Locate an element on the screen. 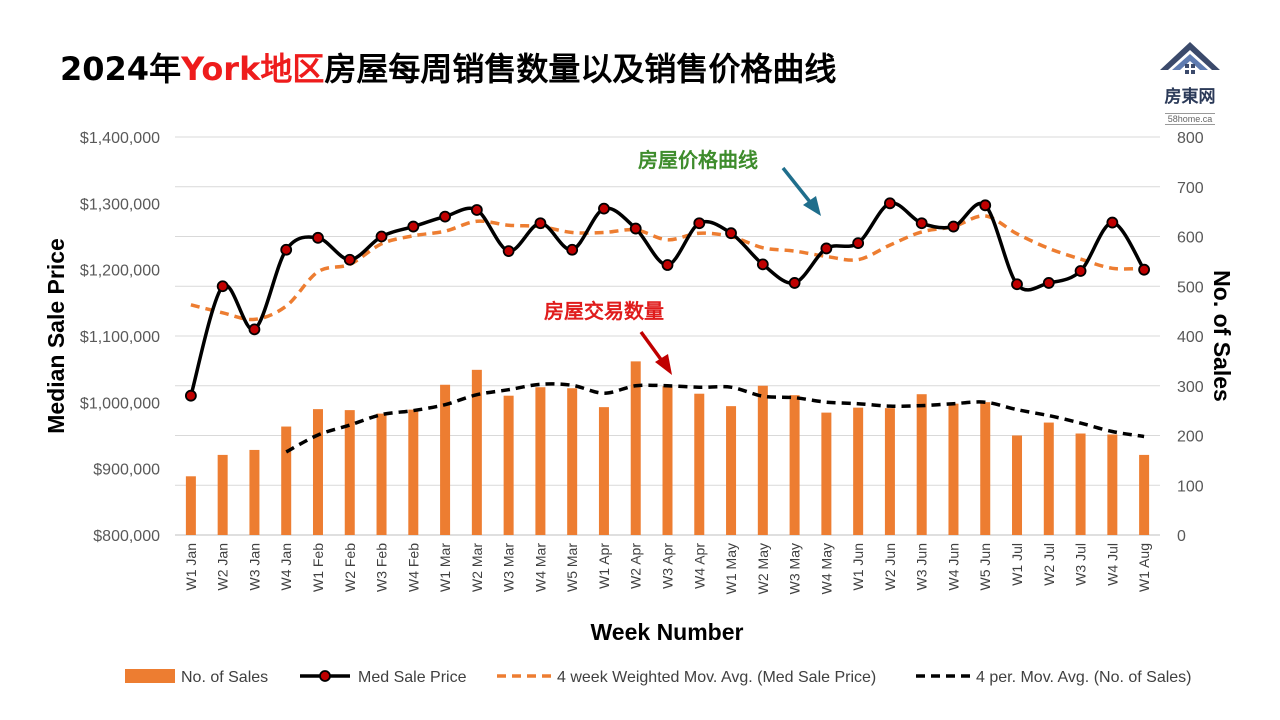  y-left-tick-label: $1,300,000 is located at coordinates (120, 204).